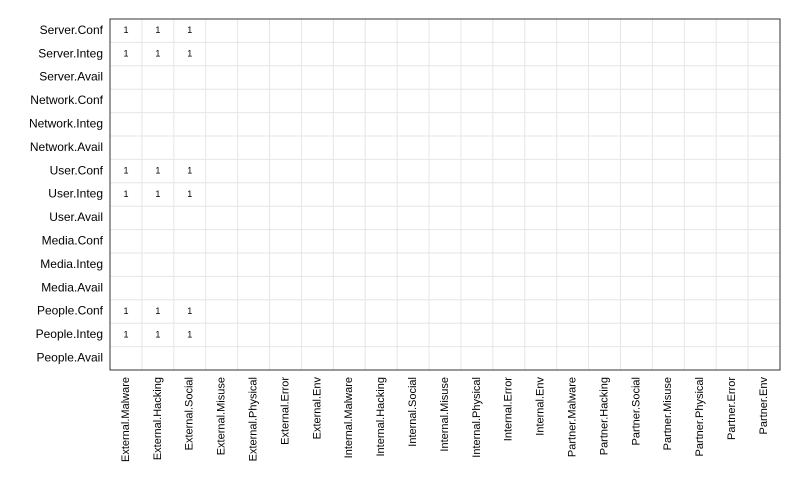  What do you see at coordinates (604, 416) in the screenshot?
I see `x-tick-label: Partner.Hacking` at bounding box center [604, 416].